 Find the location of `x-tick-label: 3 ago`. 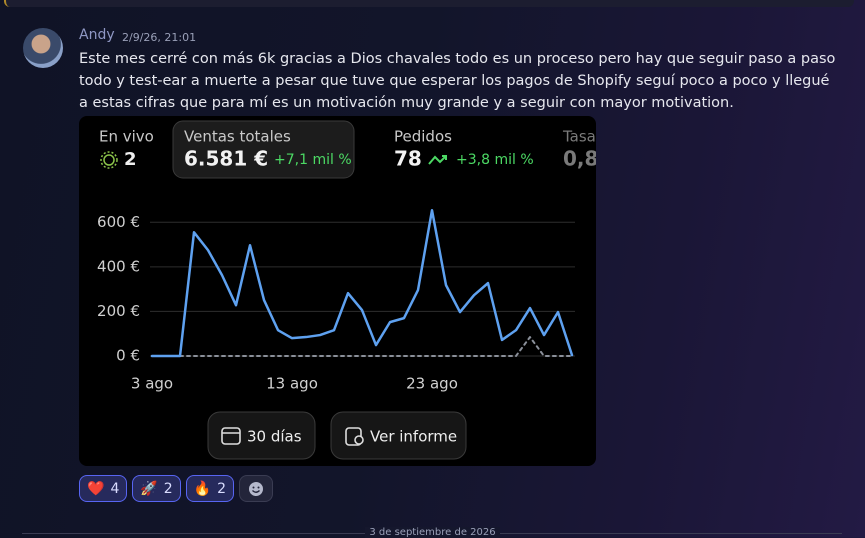

x-tick-label: 3 ago is located at coordinates (152, 384).